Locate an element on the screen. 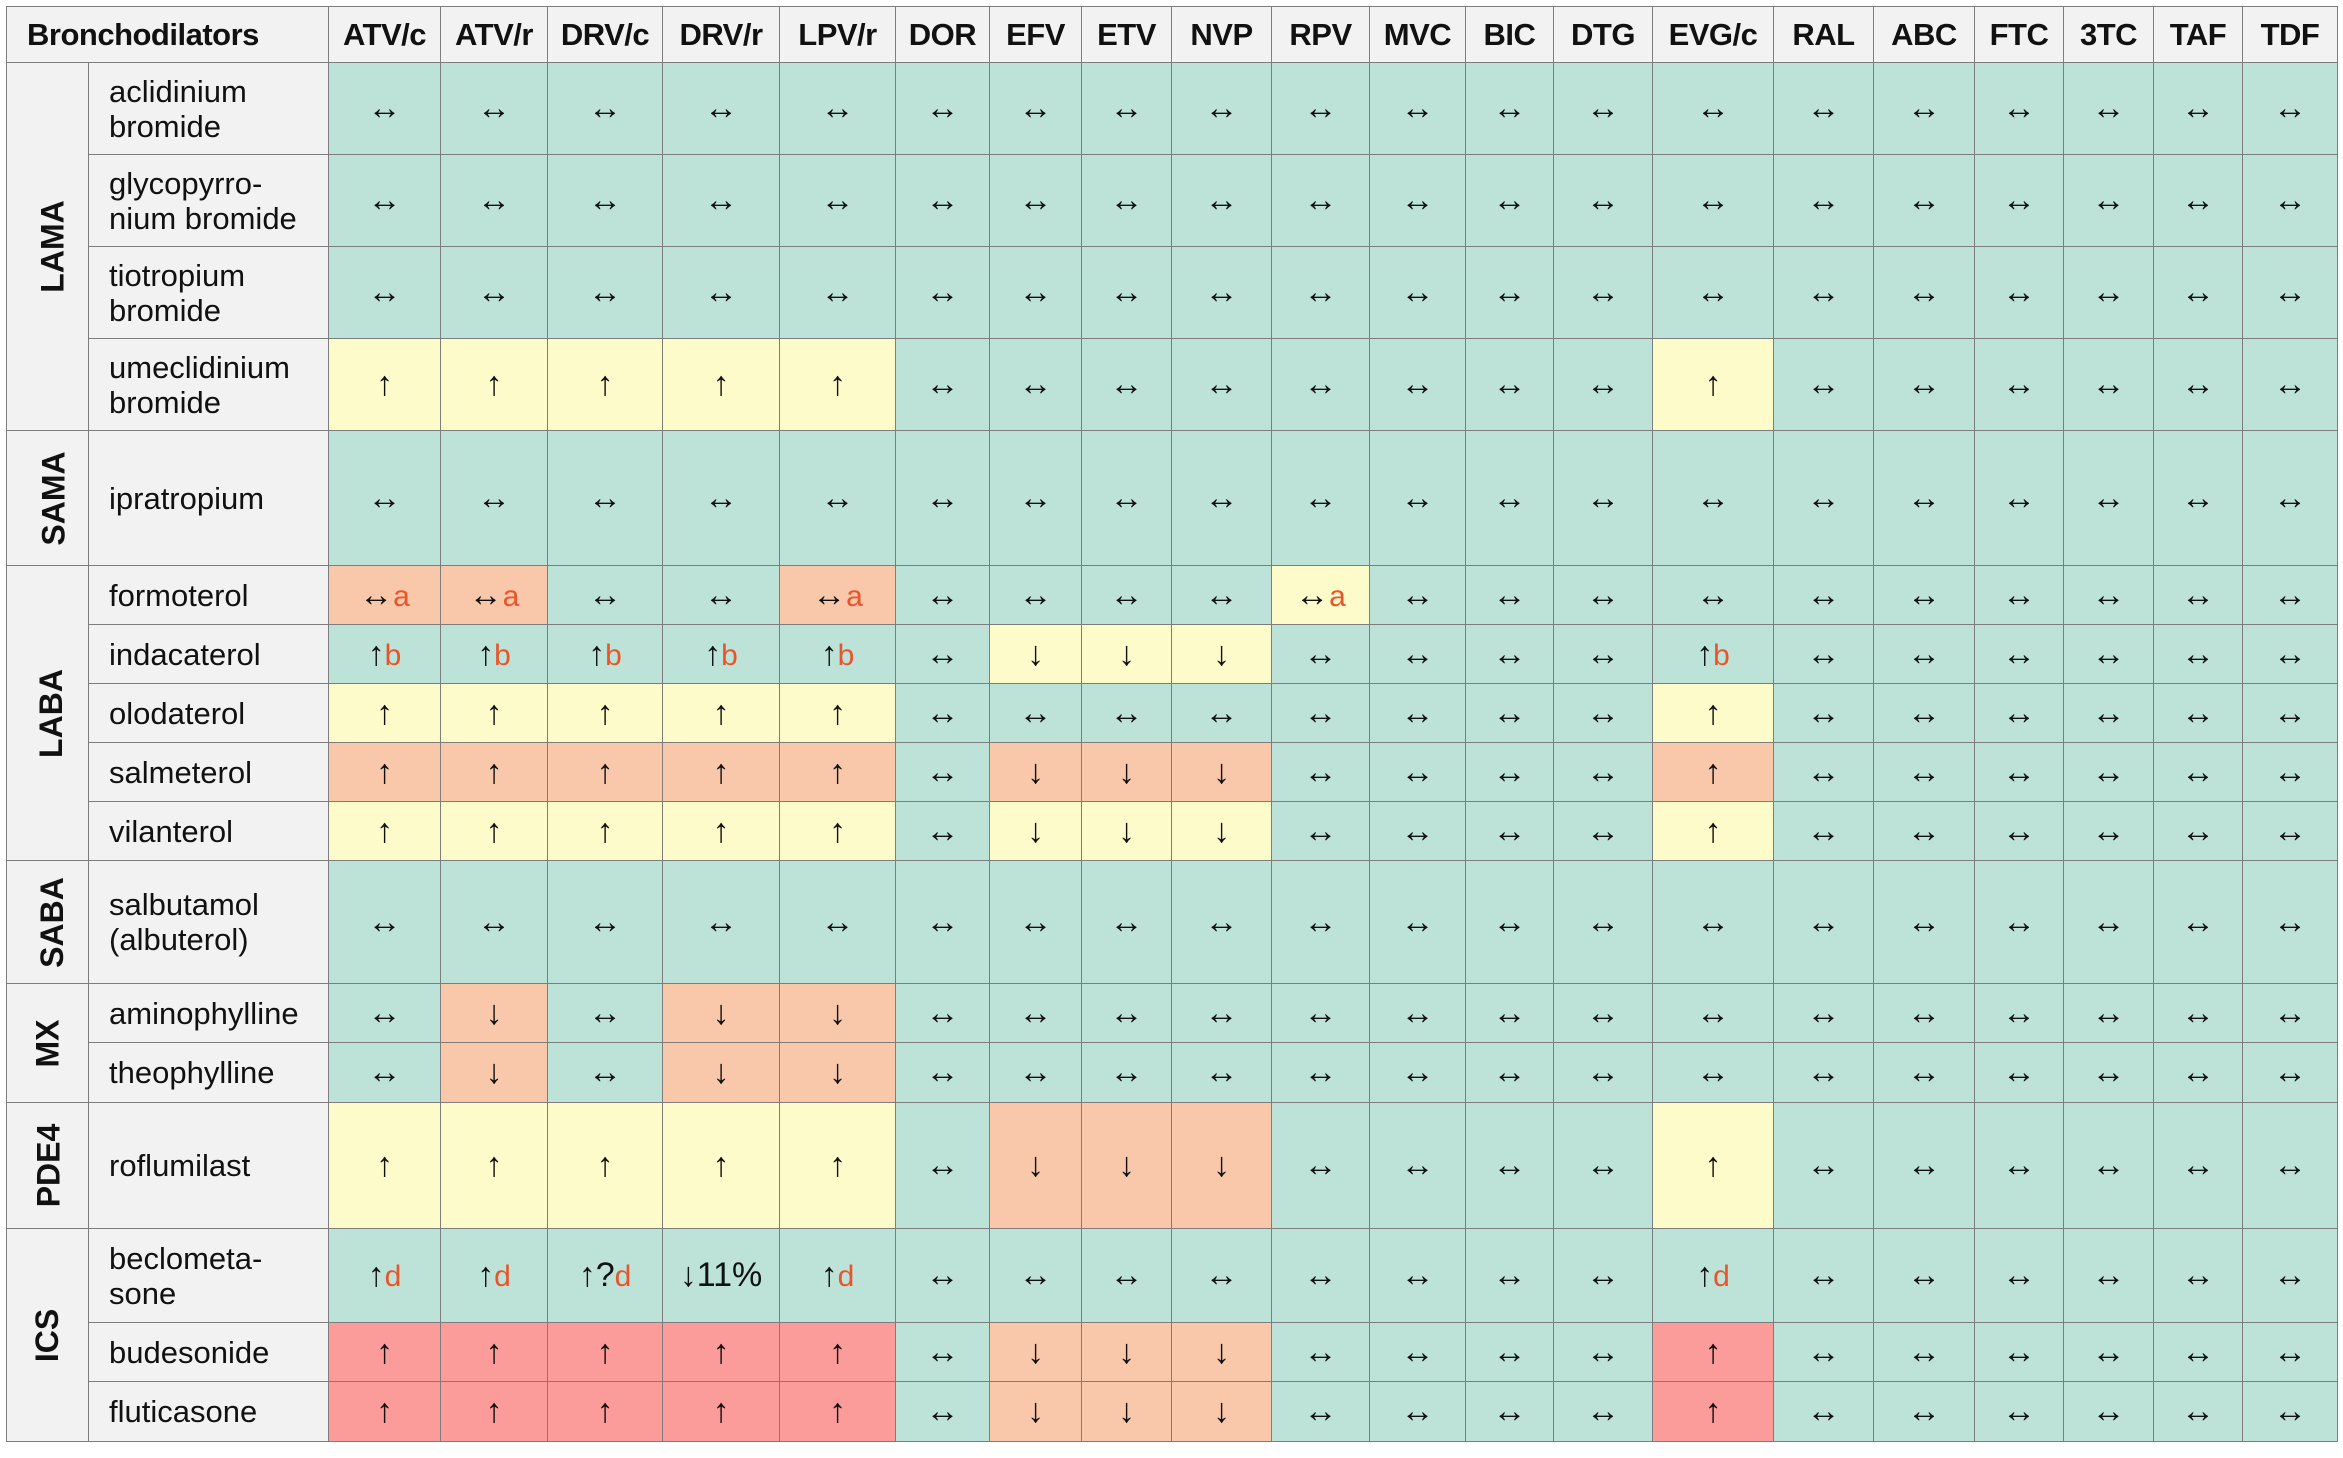 This screenshot has height=1458, width=2343. table-row: tiotropium bromide ↔ ↔ ↔ ↔ ↔ ↔ ↔ ↔ ↔ ↔ ↔ ↔ ↔ ↔ ↔ ↔ ↔ ↔ ↔ ↔ is located at coordinates (1172, 292).